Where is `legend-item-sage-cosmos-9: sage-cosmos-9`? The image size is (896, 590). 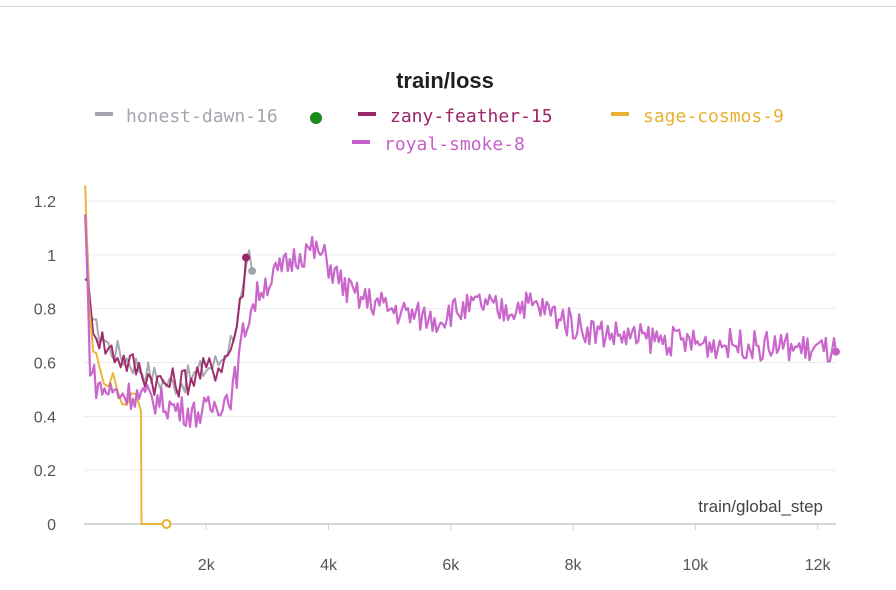 legend-item-sage-cosmos-9: sage-cosmos-9 is located at coordinates (697, 116).